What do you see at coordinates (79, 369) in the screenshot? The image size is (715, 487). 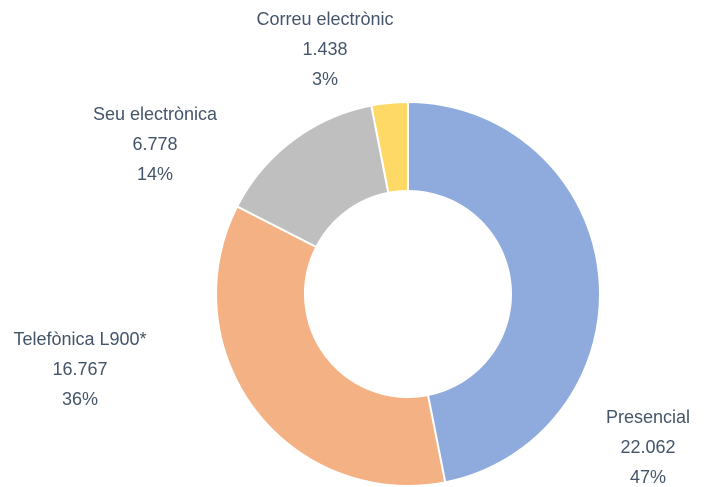 I see `value-label: 16.767` at bounding box center [79, 369].